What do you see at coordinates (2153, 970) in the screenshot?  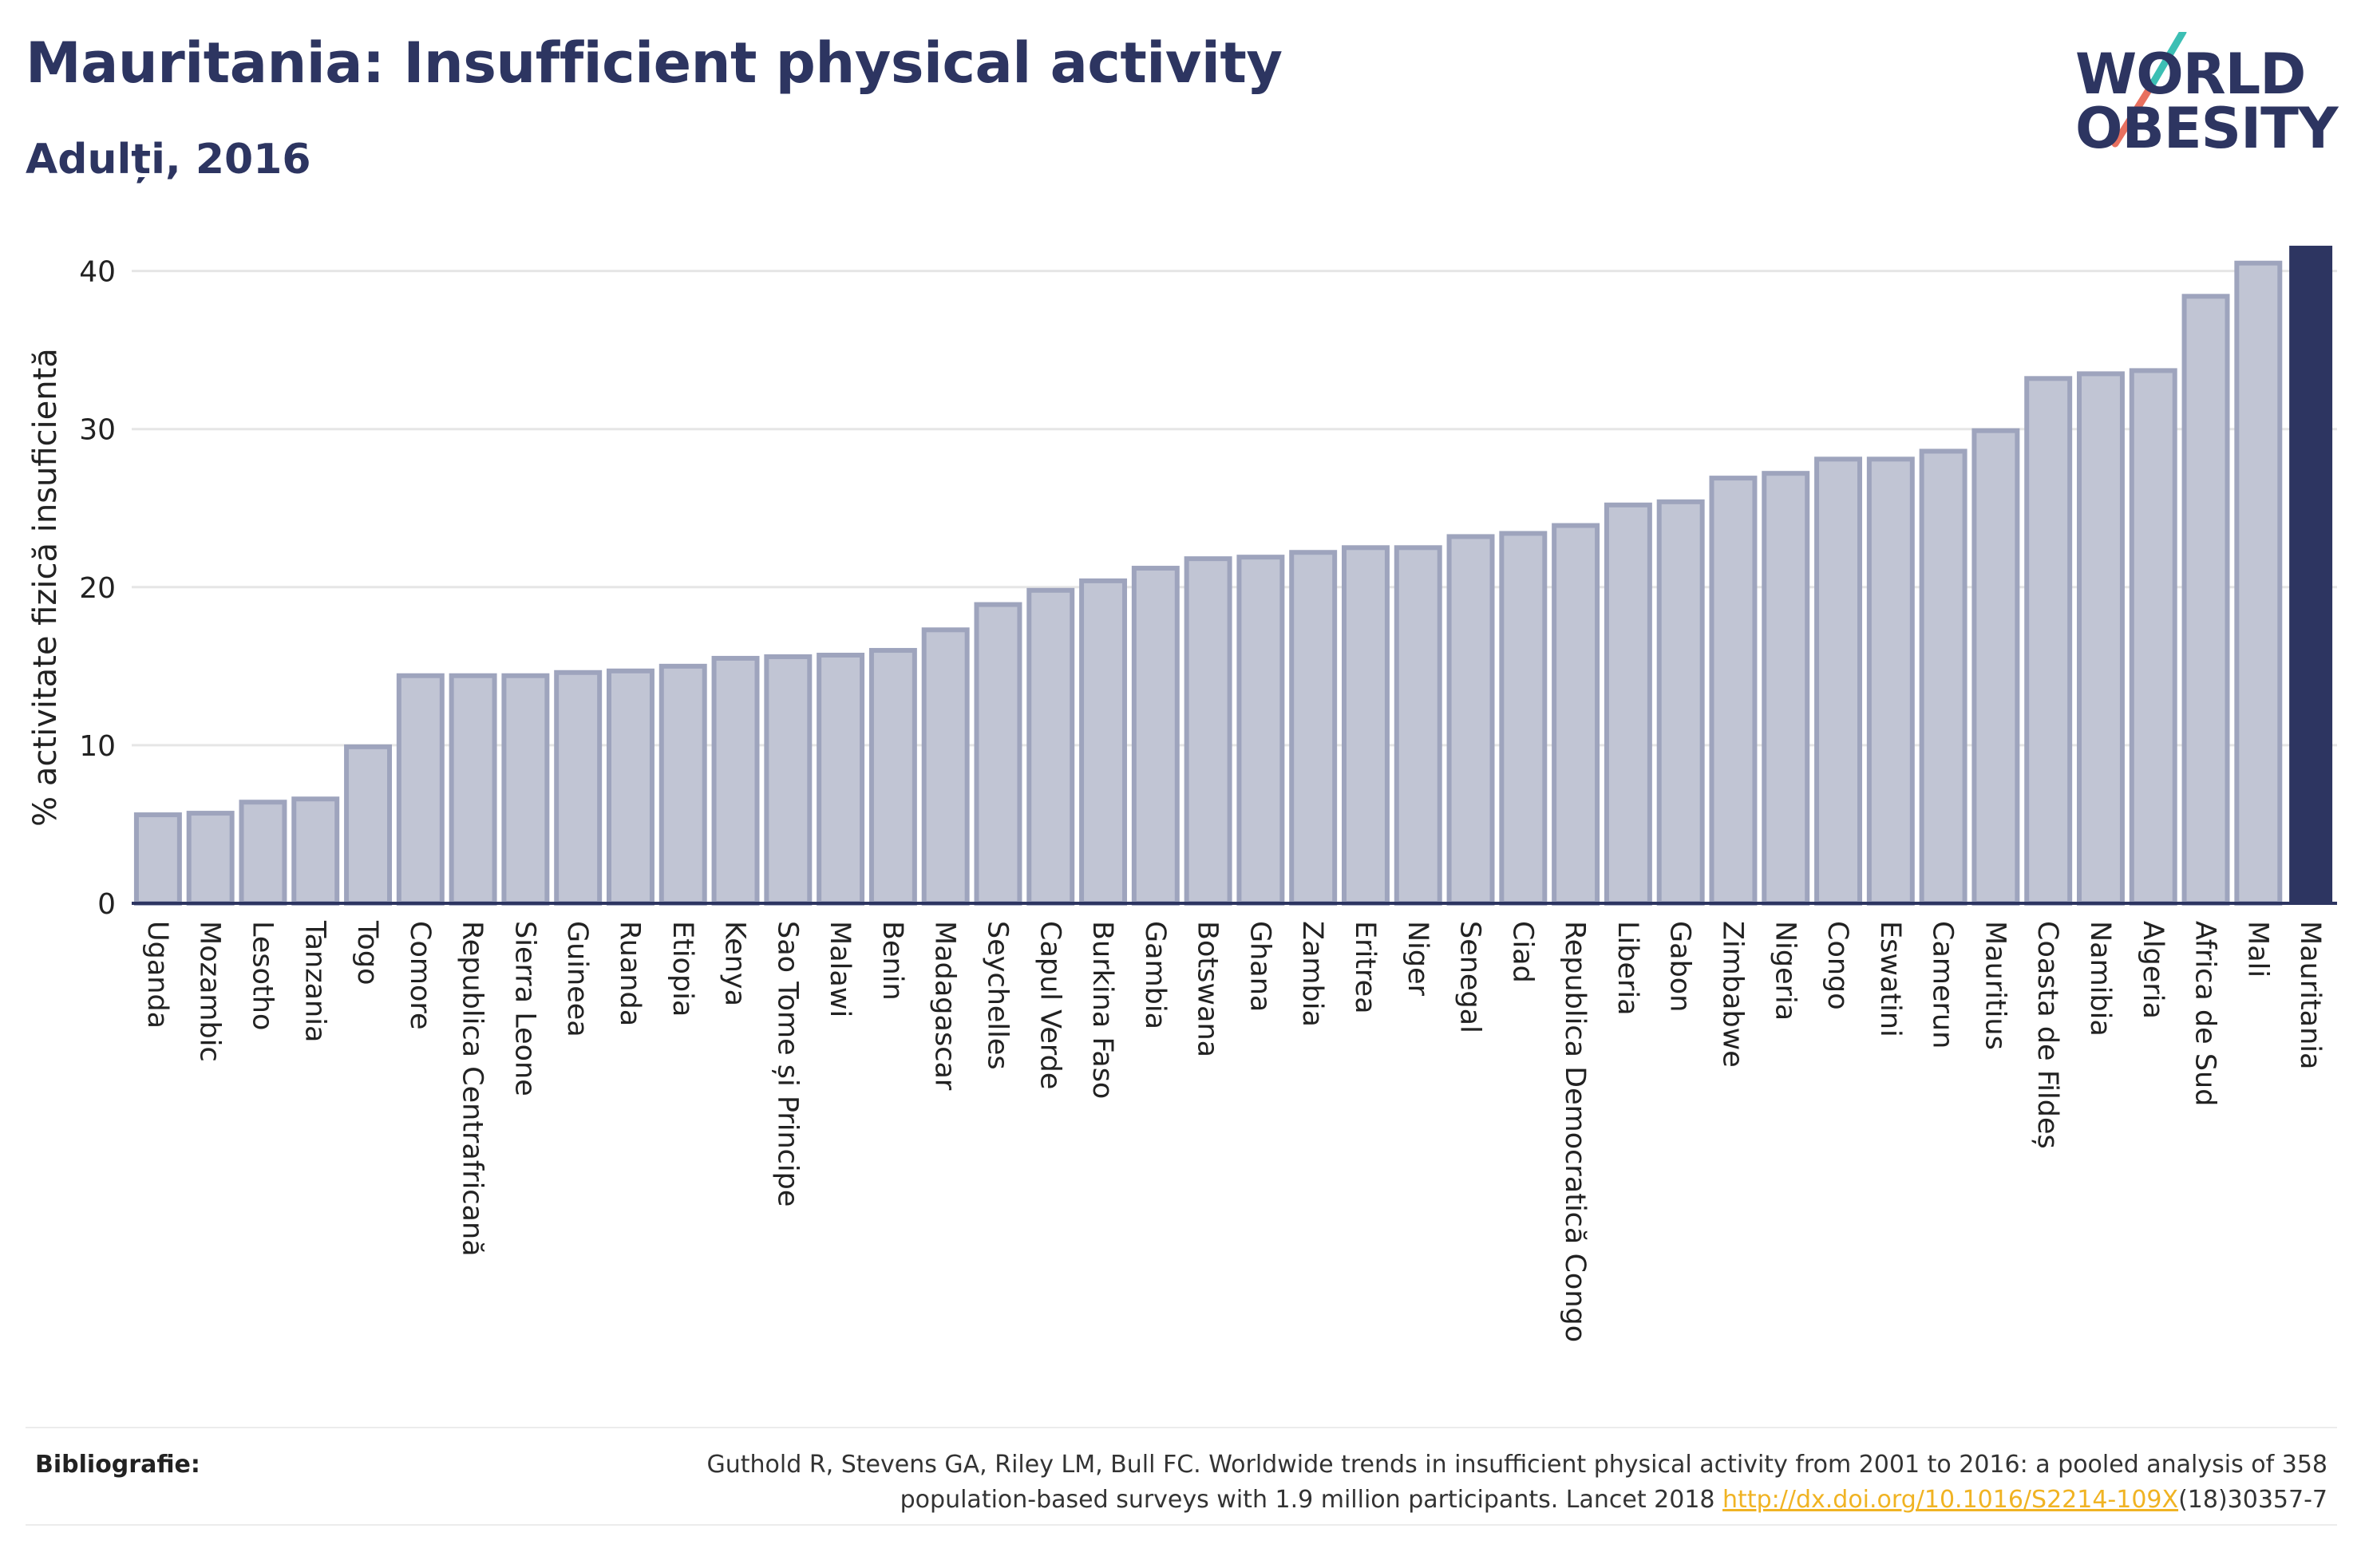 I see `x-tick-label: Algeria` at bounding box center [2153, 970].